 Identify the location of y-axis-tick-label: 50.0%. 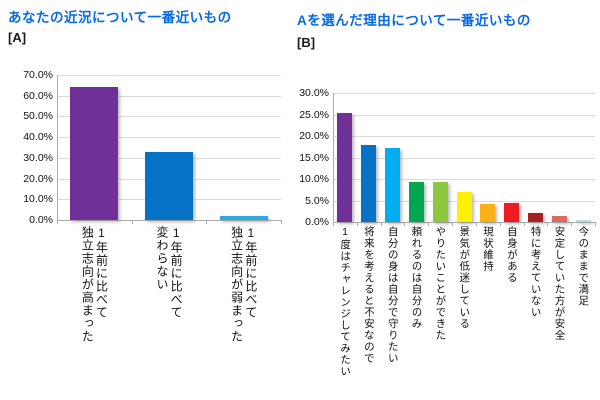
(38, 116).